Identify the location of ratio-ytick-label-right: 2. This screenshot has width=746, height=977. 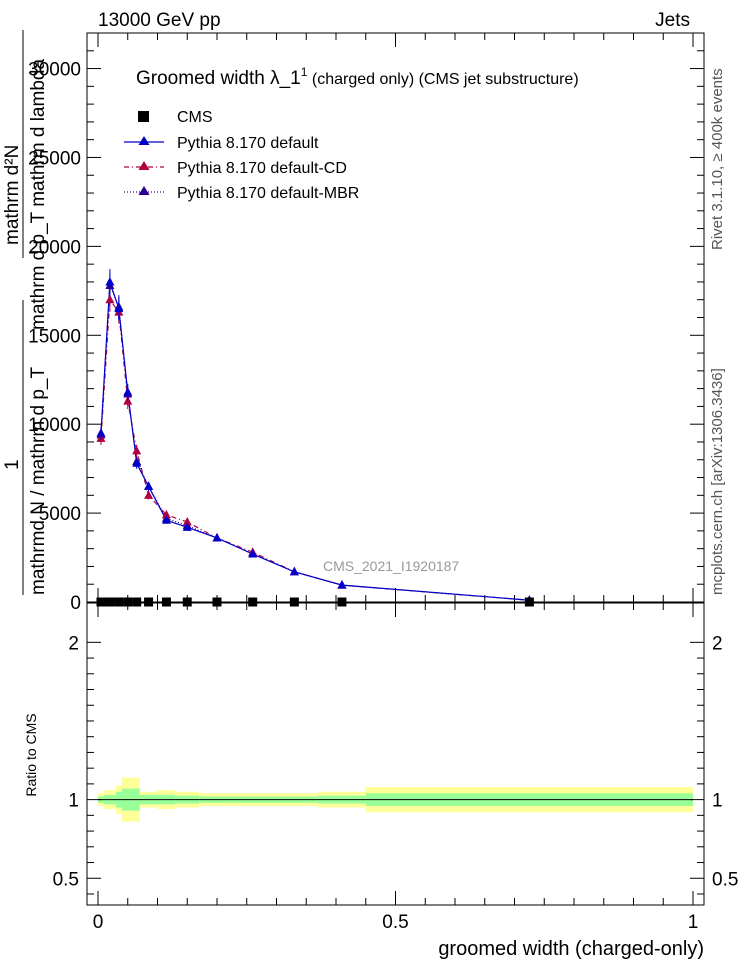
(717, 643).